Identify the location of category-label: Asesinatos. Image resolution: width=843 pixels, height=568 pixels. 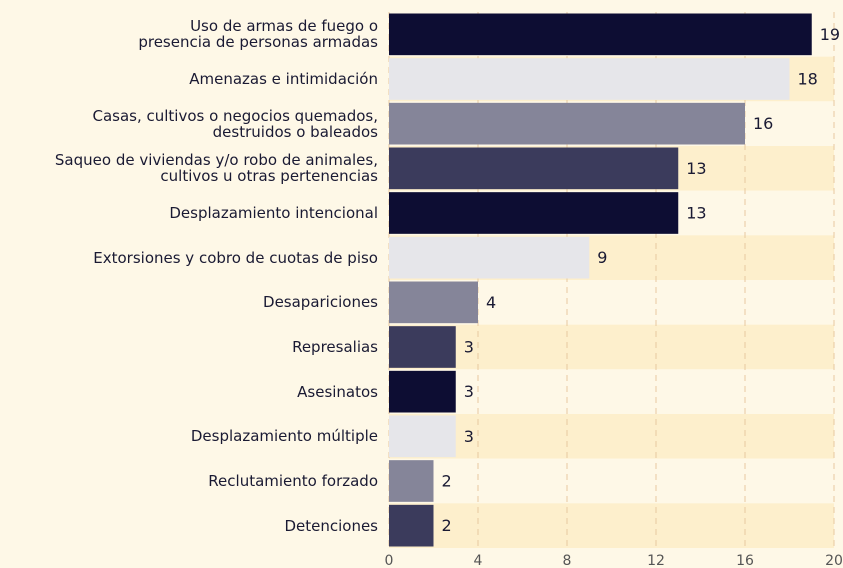
(337, 391).